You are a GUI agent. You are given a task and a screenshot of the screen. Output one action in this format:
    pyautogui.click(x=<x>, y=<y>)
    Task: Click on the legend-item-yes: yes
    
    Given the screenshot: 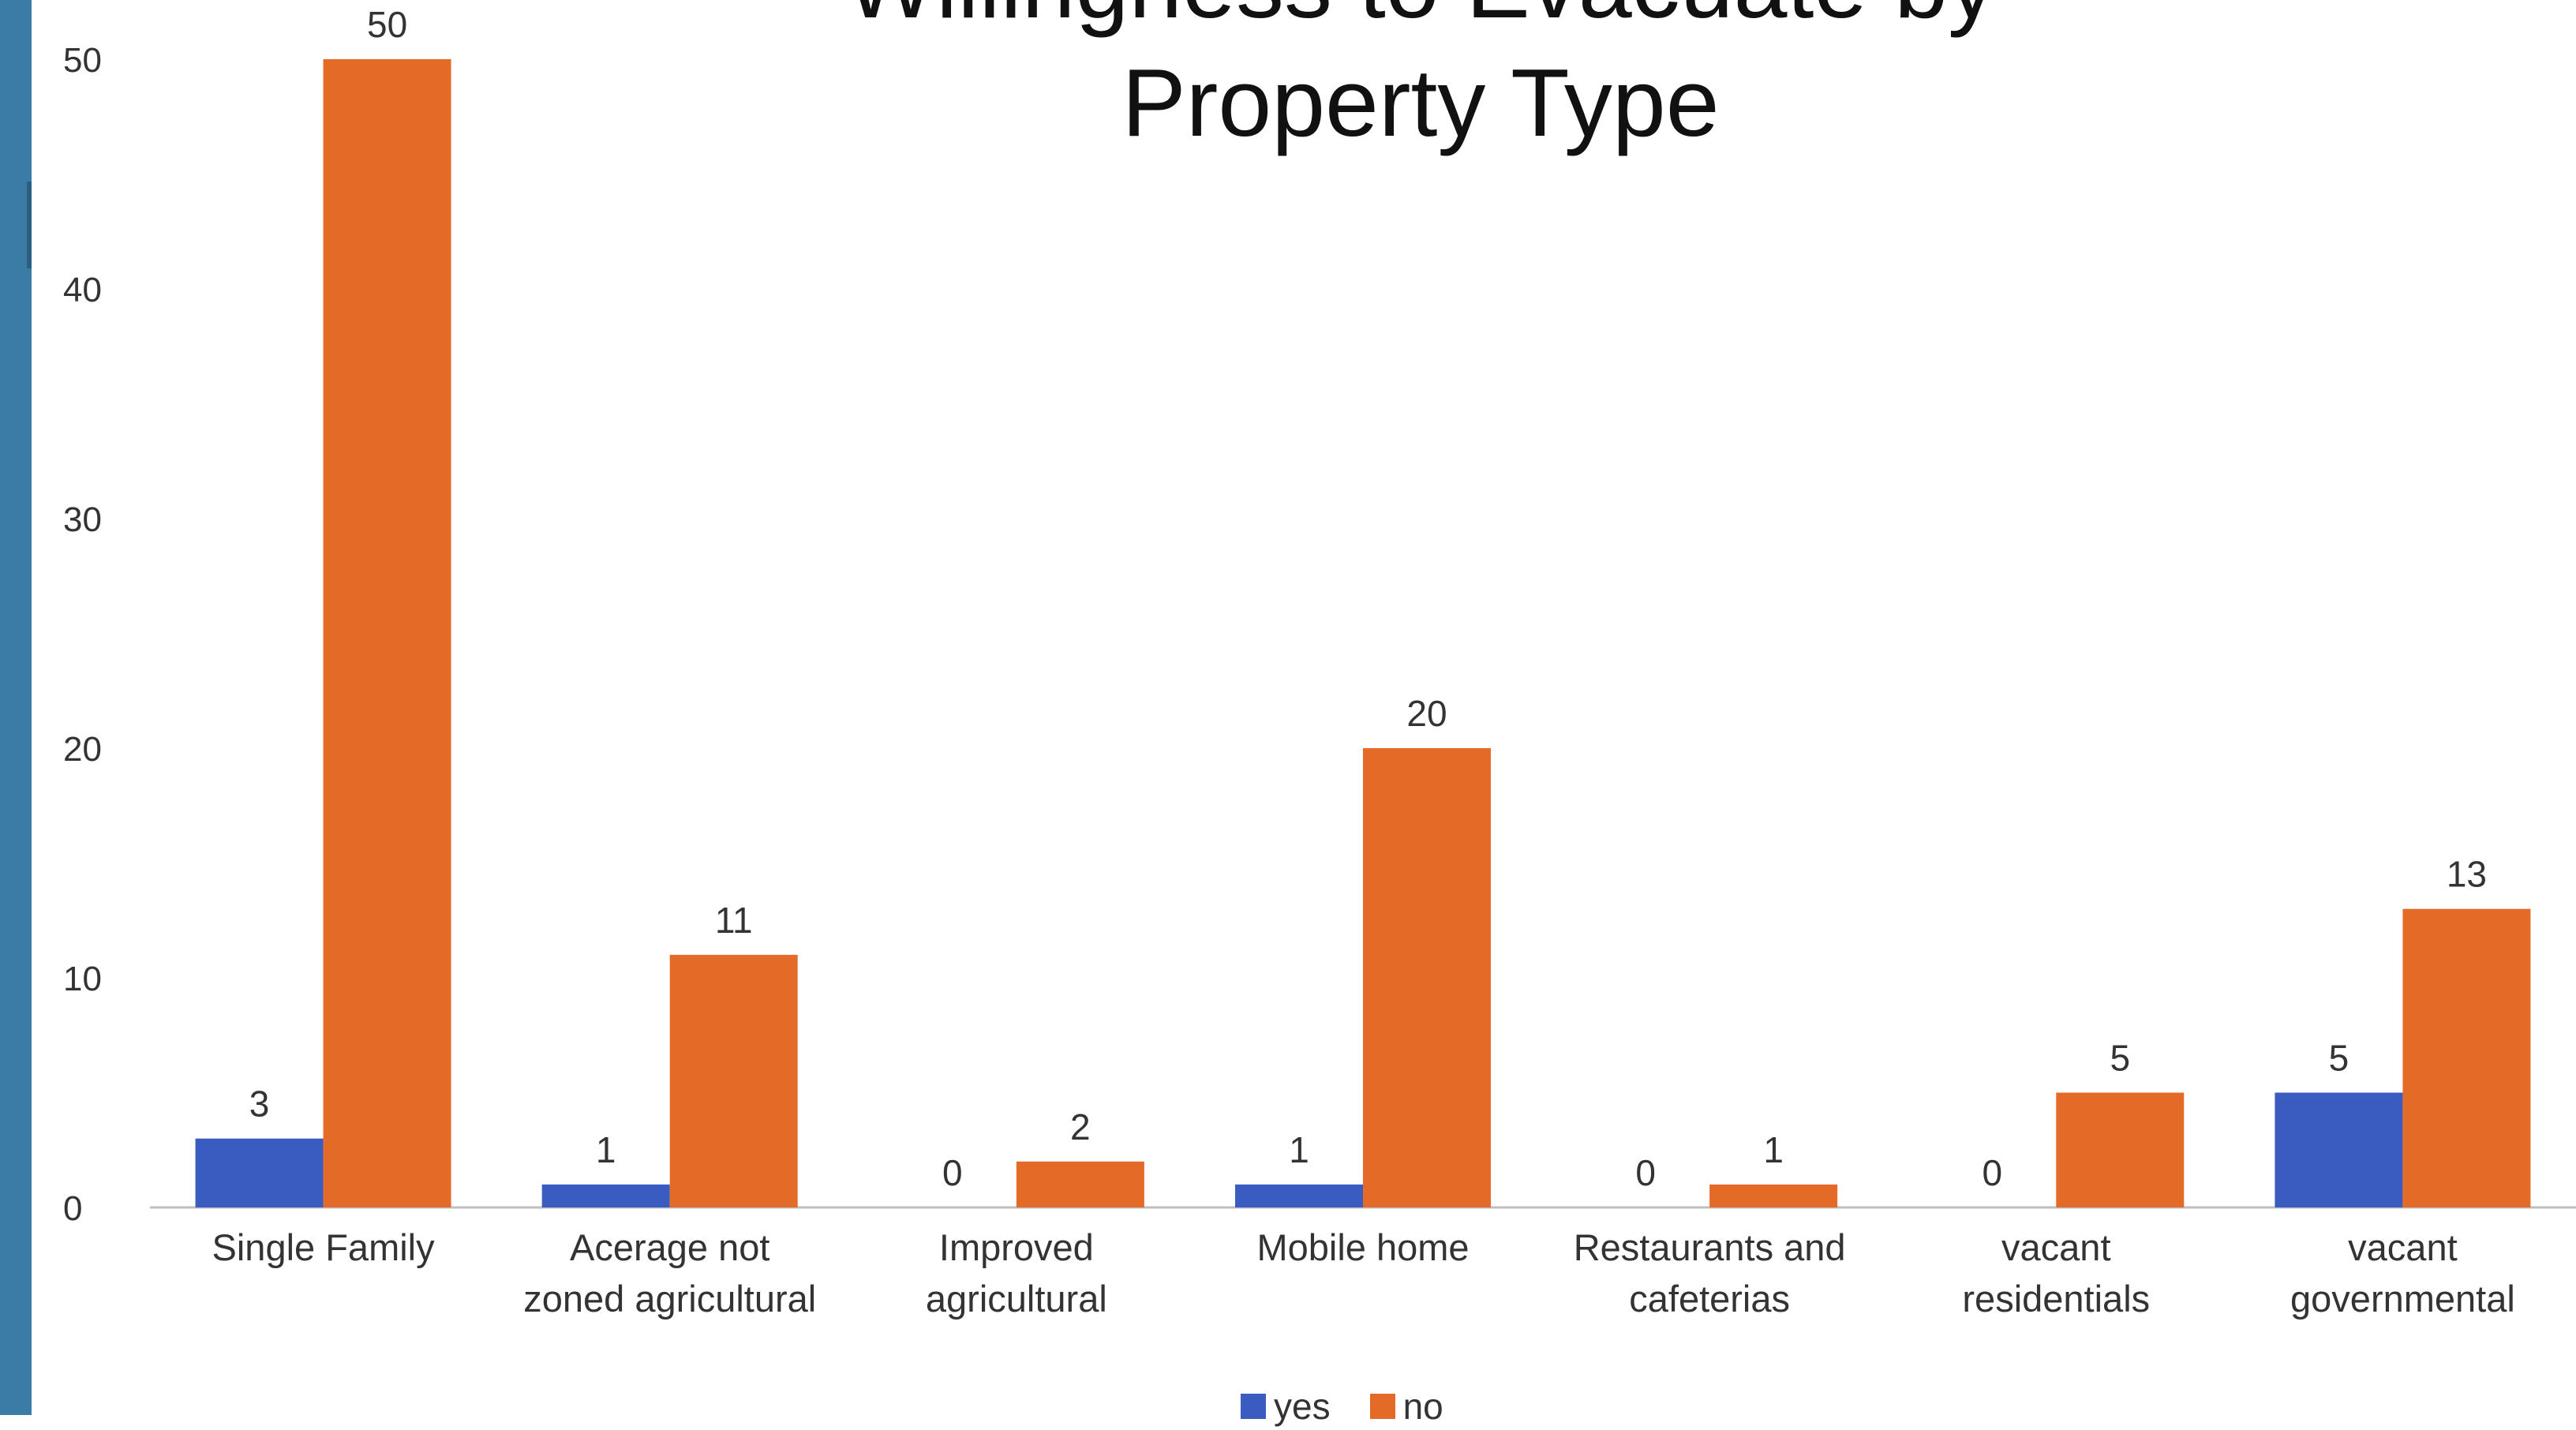 What is the action you would take?
    pyautogui.click(x=1286, y=1407)
    